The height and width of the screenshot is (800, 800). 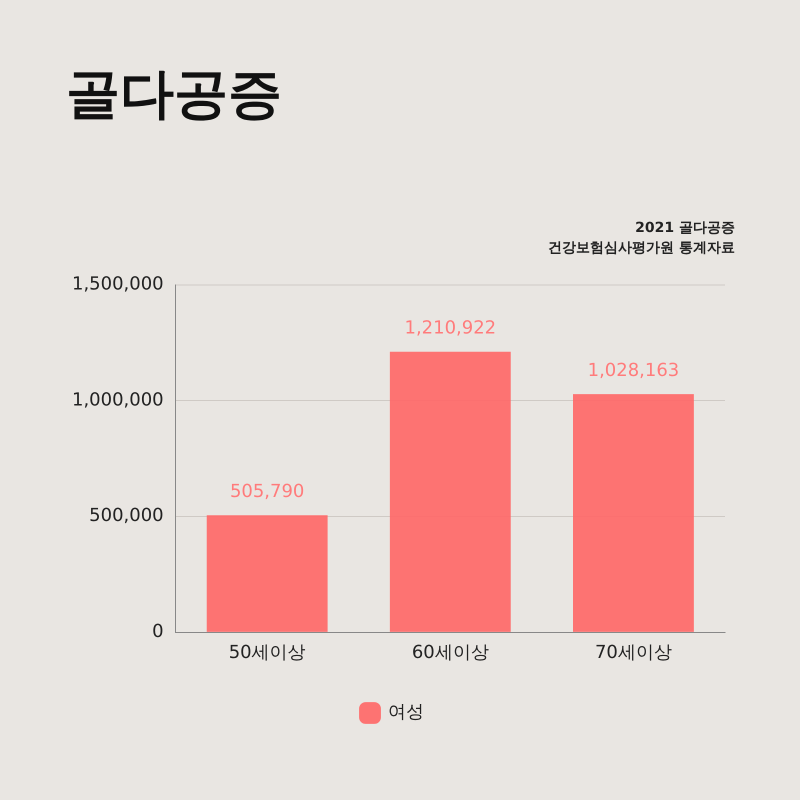 What do you see at coordinates (126, 515) in the screenshot?
I see `y-tick-label: 500,000` at bounding box center [126, 515].